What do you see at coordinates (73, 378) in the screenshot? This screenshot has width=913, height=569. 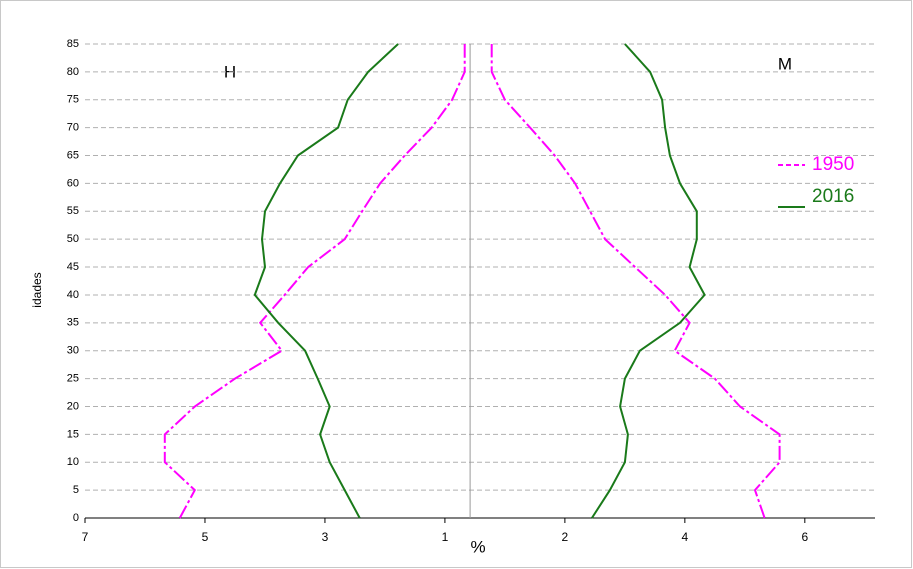 I see `y-tick-label: 25` at bounding box center [73, 378].